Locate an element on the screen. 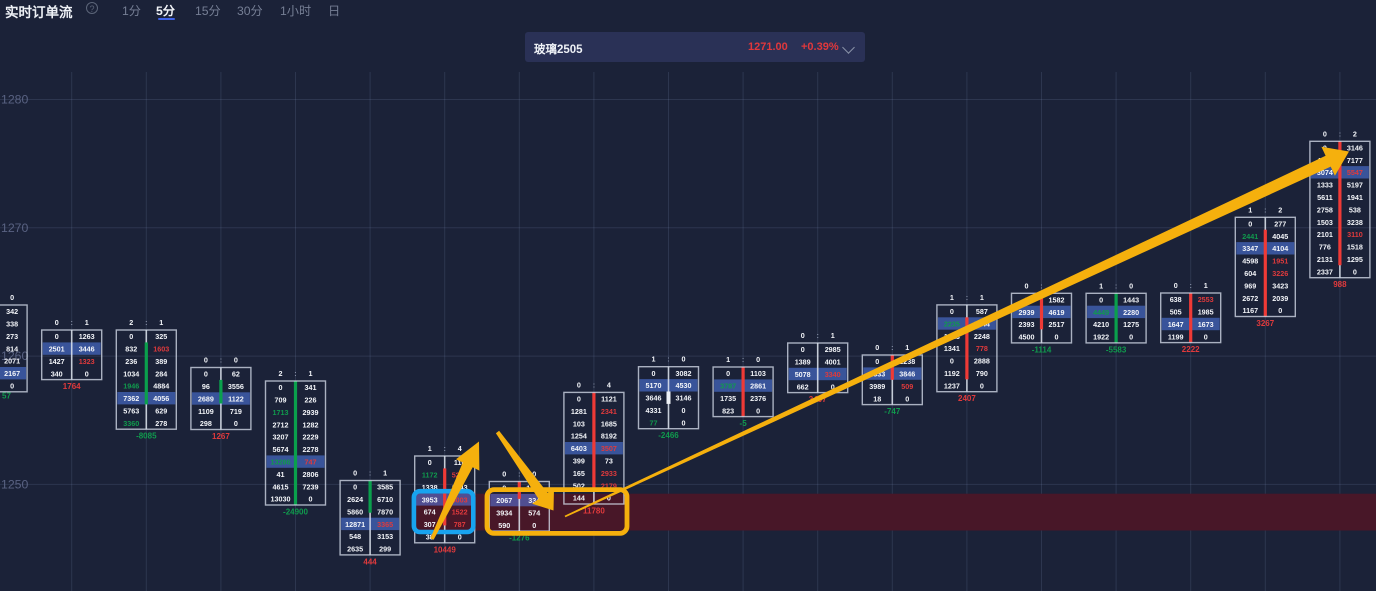  svg-text: 7239 is located at coordinates (311, 486).